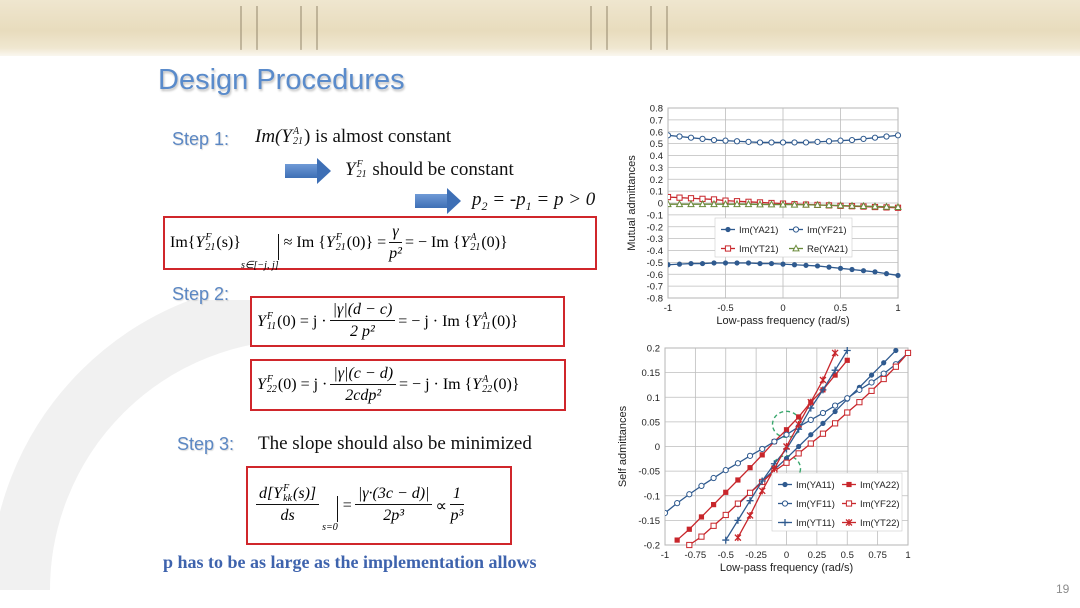 The width and height of the screenshot is (1080, 608). Describe the element at coordinates (436, 384) in the screenshot. I see `equation-text: = − j · Im {` at that location.